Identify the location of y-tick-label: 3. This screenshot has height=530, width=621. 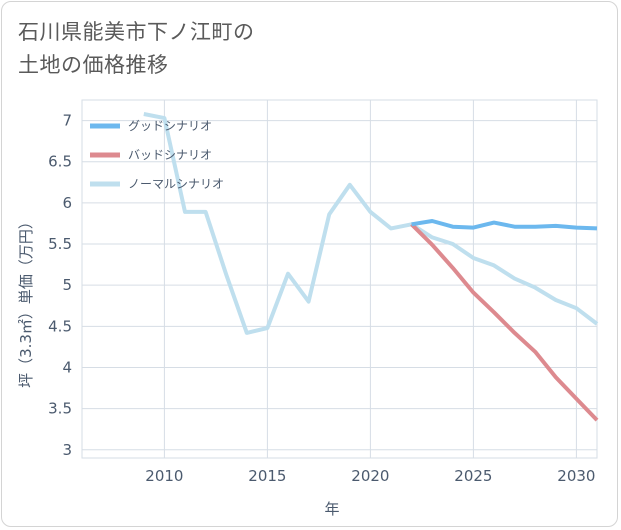
(67, 450).